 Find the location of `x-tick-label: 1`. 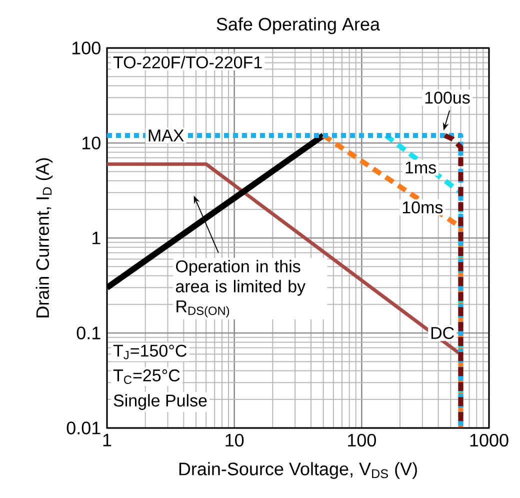

x-tick-label: 1 is located at coordinates (107, 440).